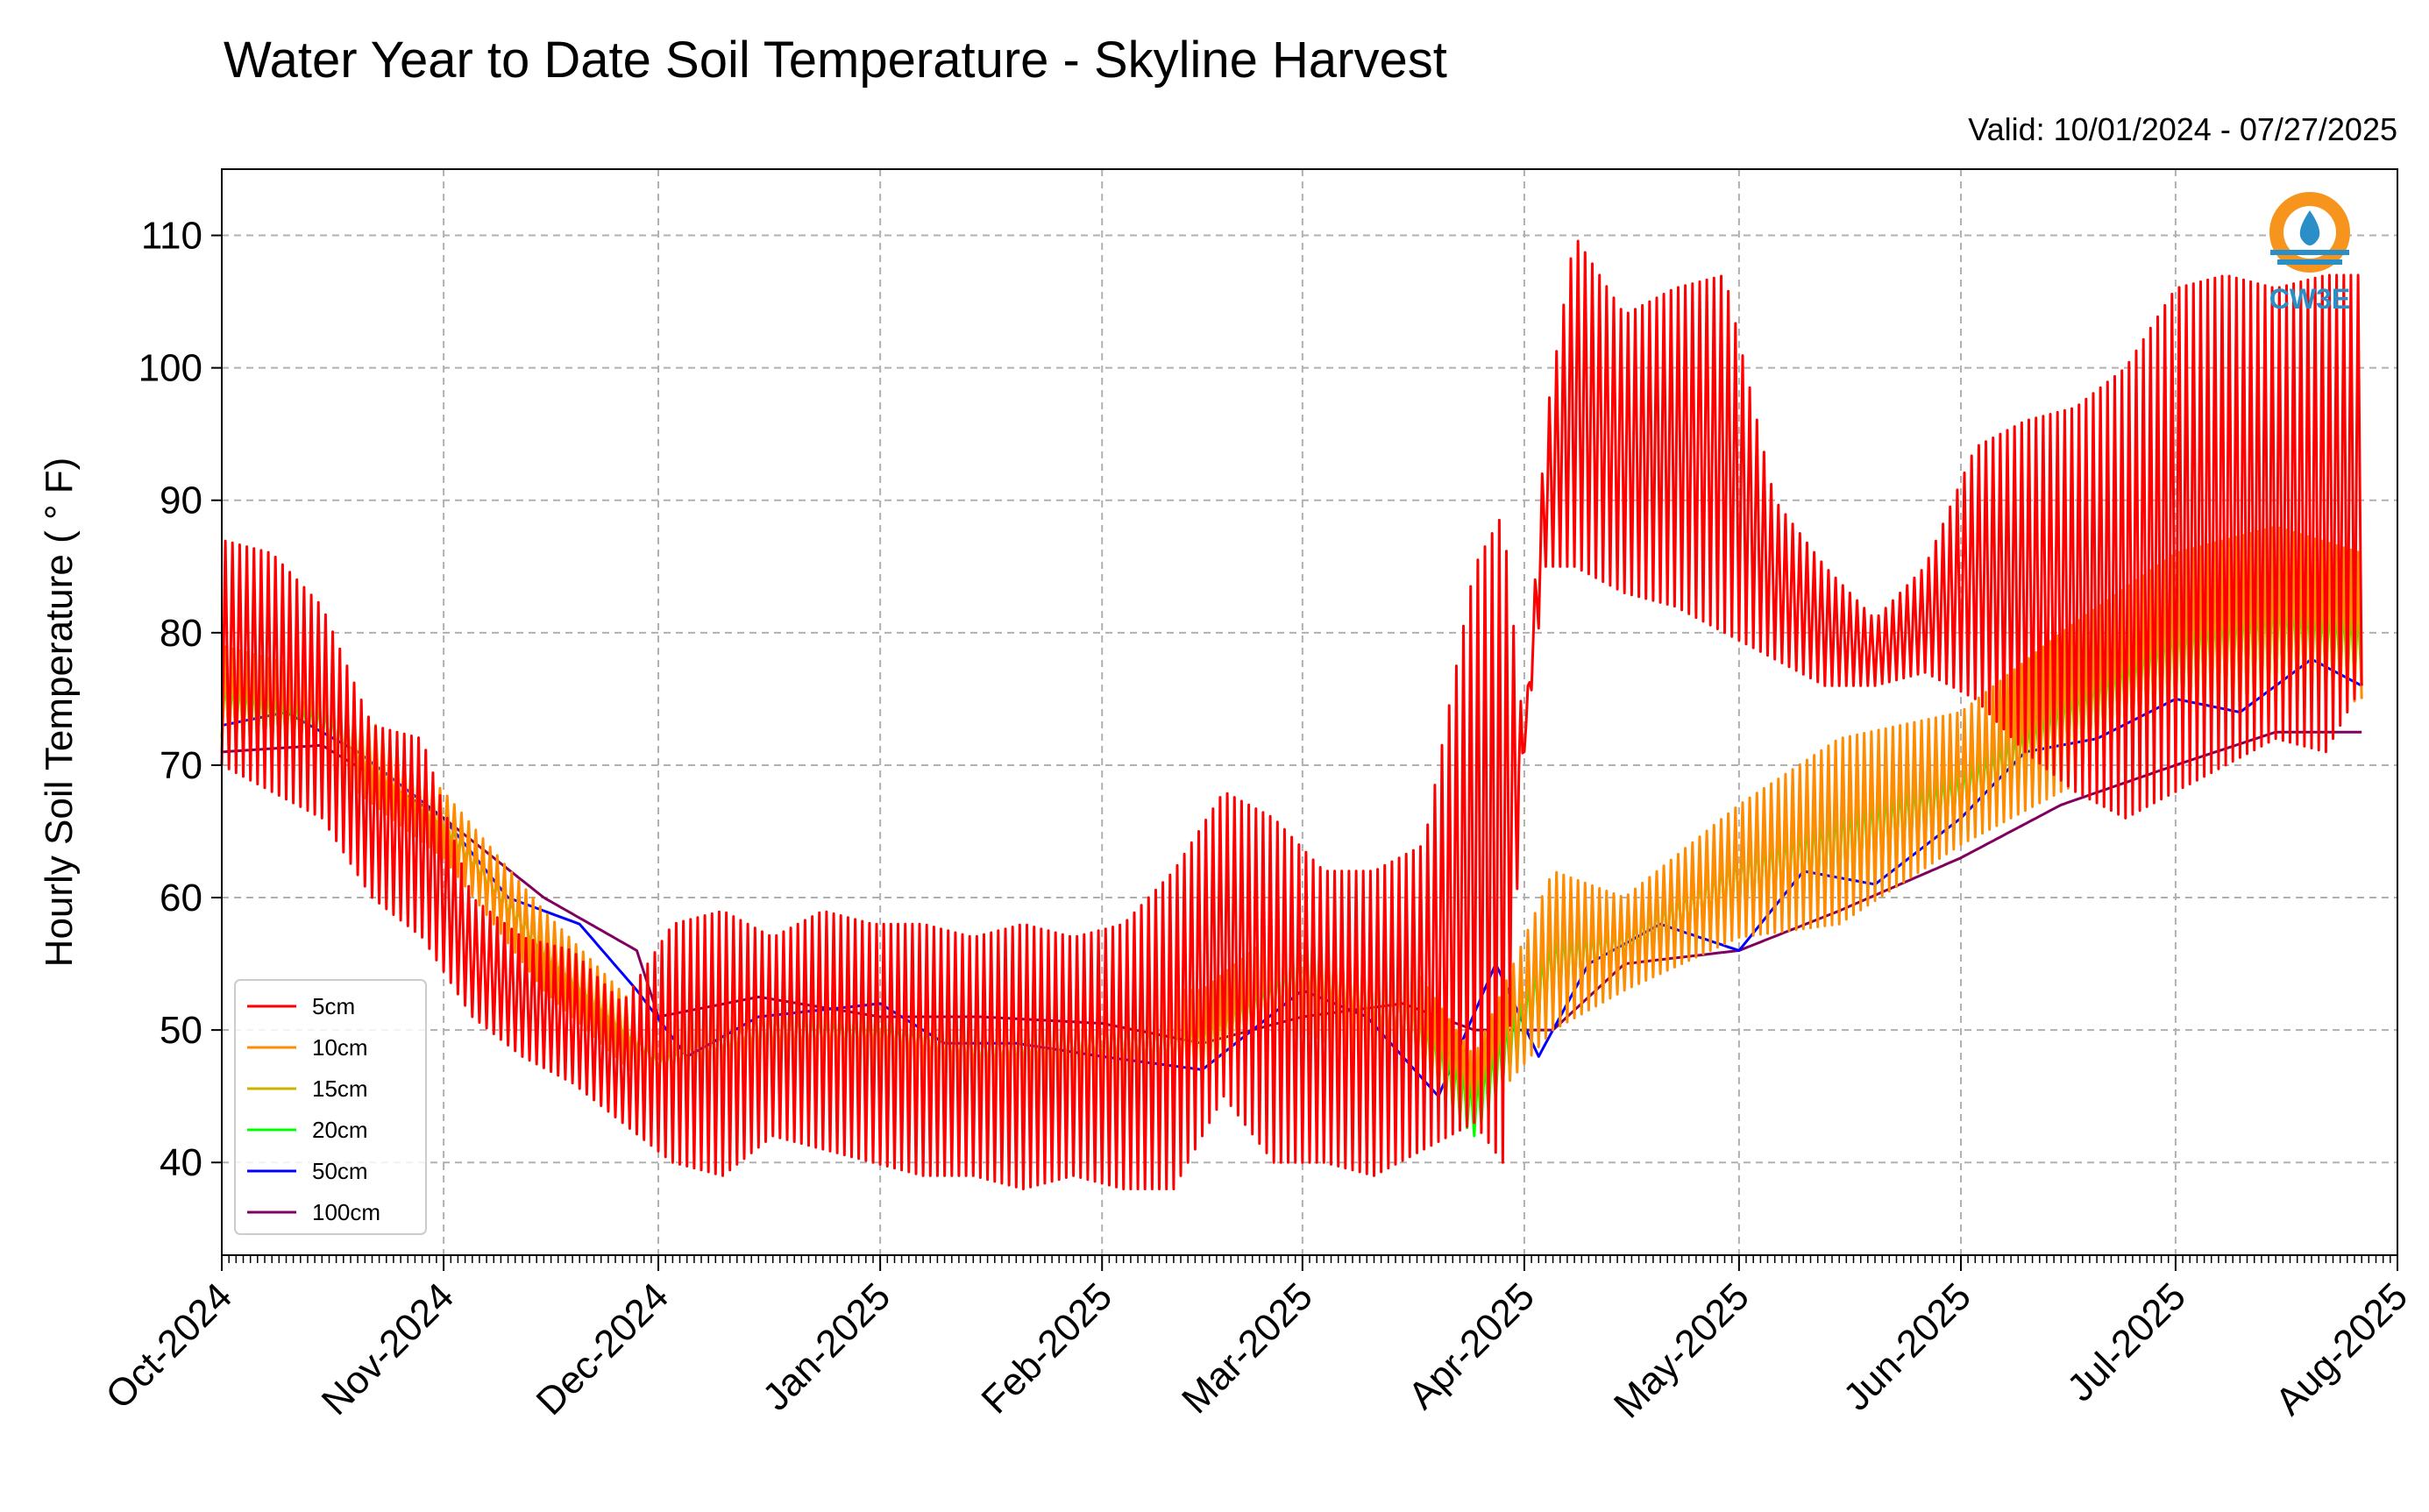  Describe the element at coordinates (334, 1006) in the screenshot. I see `legend-label: 5cm` at that location.